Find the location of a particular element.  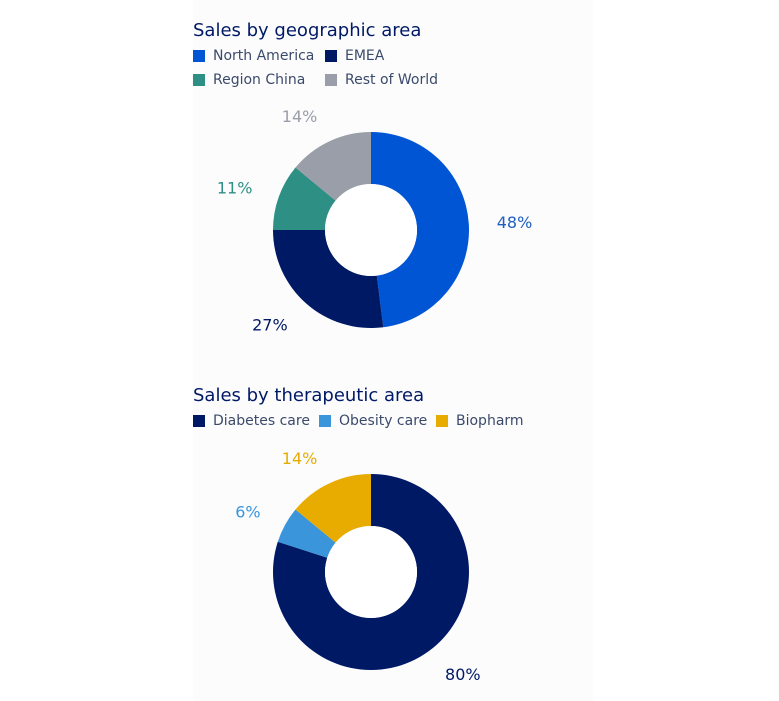

donut-slice-biopharm is located at coordinates (333, 508).